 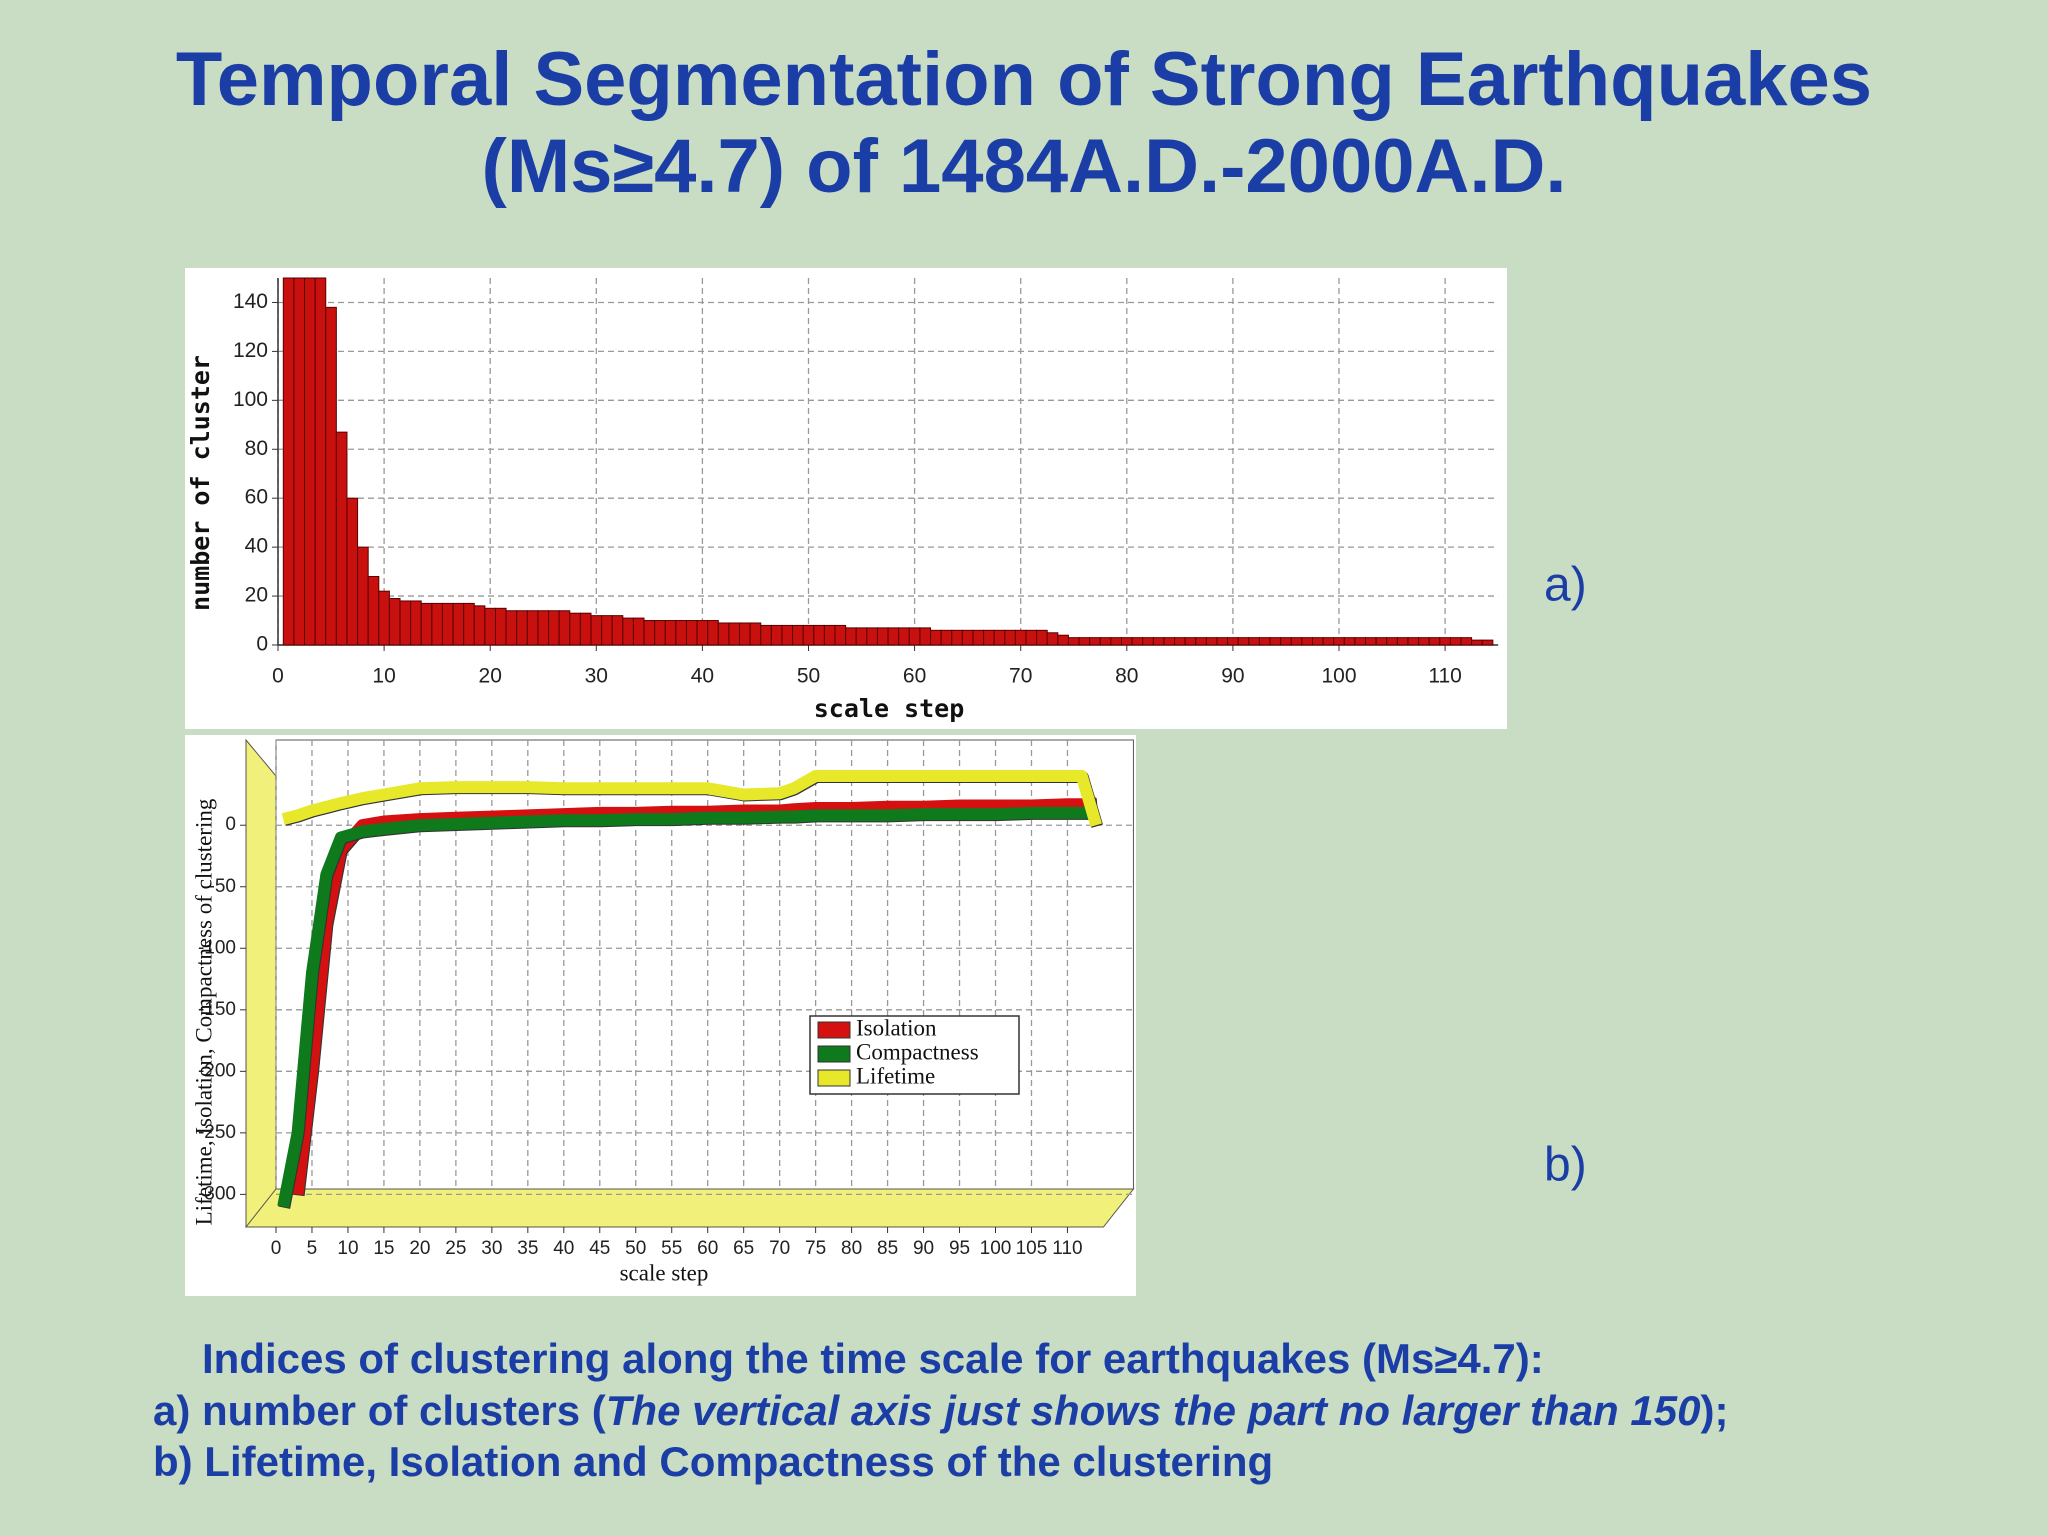 What do you see at coordinates (599, 1248) in the screenshot?
I see `x-tick-label: 45` at bounding box center [599, 1248].